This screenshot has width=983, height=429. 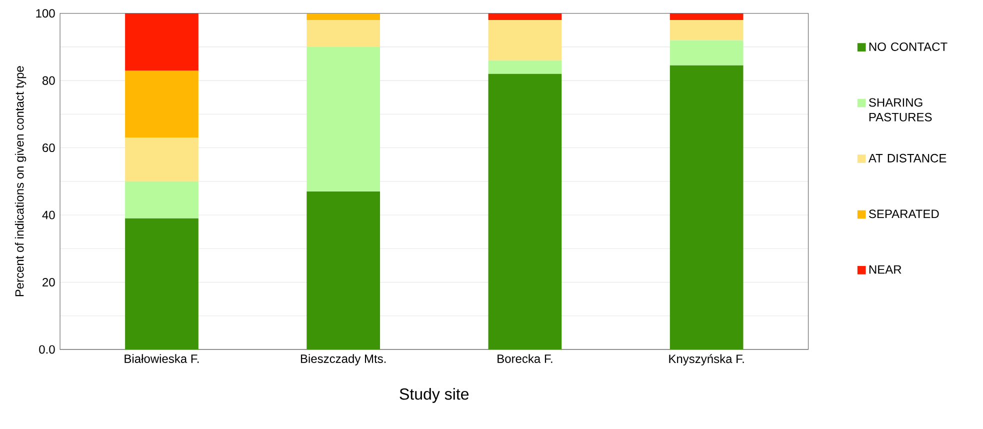 What do you see at coordinates (48, 282) in the screenshot?
I see `y-tick-label: 20` at bounding box center [48, 282].